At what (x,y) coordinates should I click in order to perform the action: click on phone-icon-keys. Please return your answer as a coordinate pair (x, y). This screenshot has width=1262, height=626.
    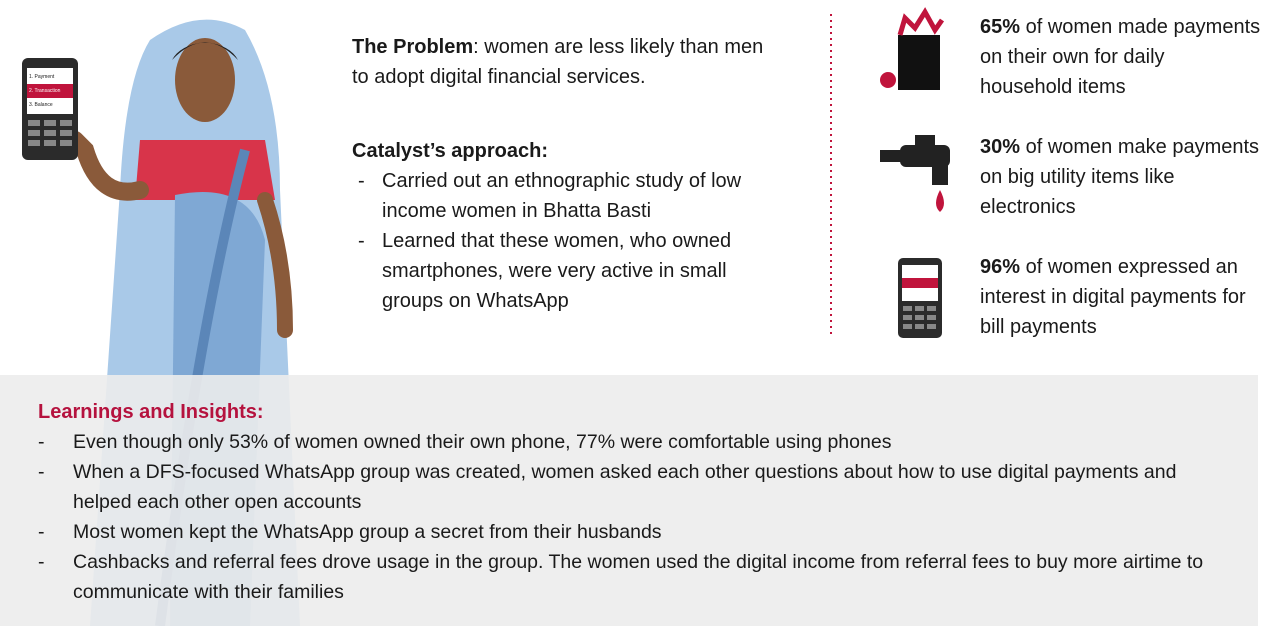
    Looking at the image, I should click on (919, 317).